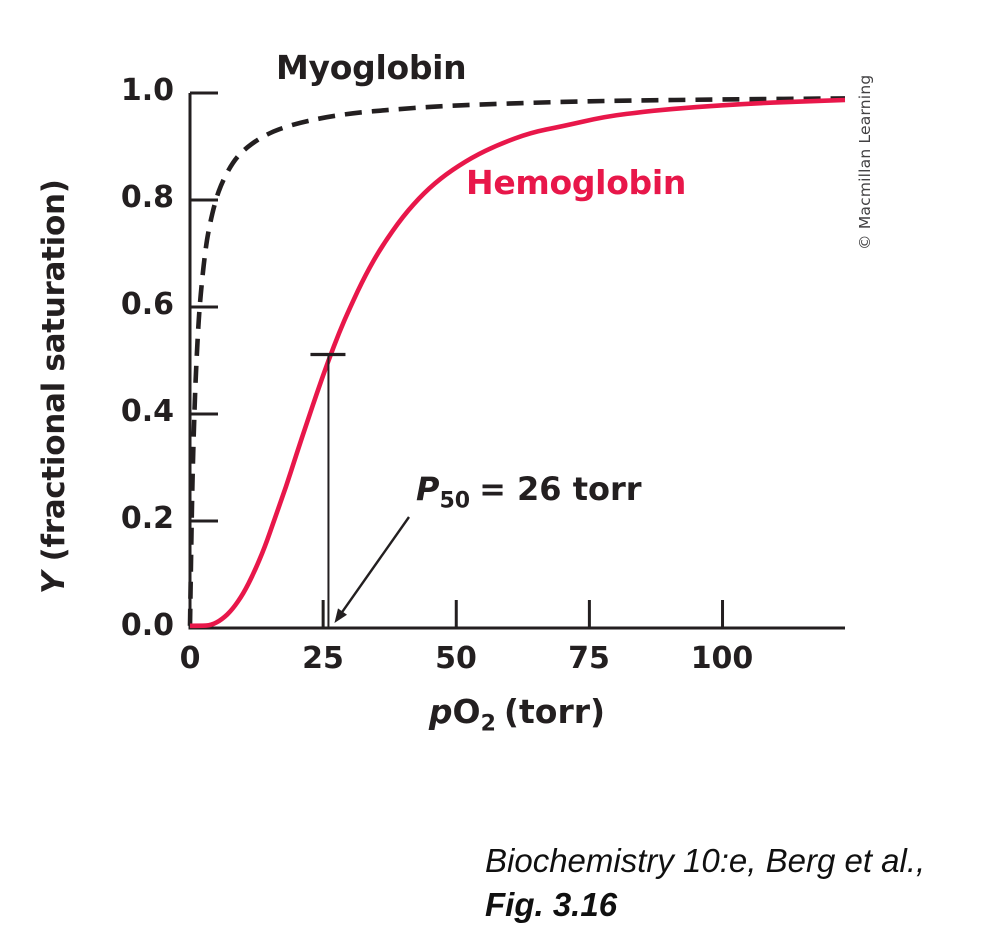 The image size is (988, 950). What do you see at coordinates (147, 625) in the screenshot?
I see `y-tick-label-0.0: 0.0` at bounding box center [147, 625].